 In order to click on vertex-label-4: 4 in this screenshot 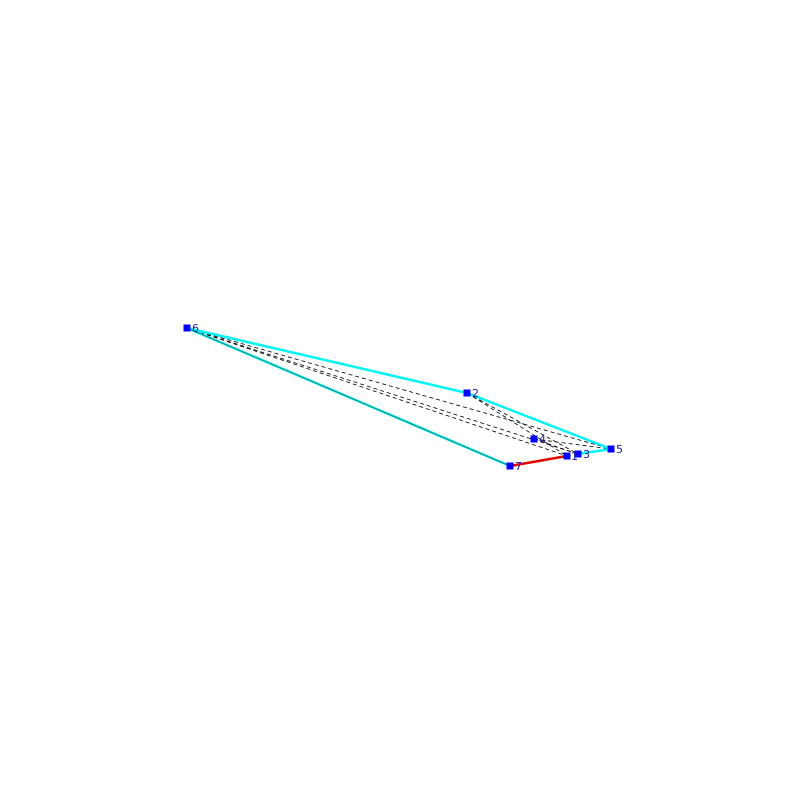, I will do `click(542, 439)`.